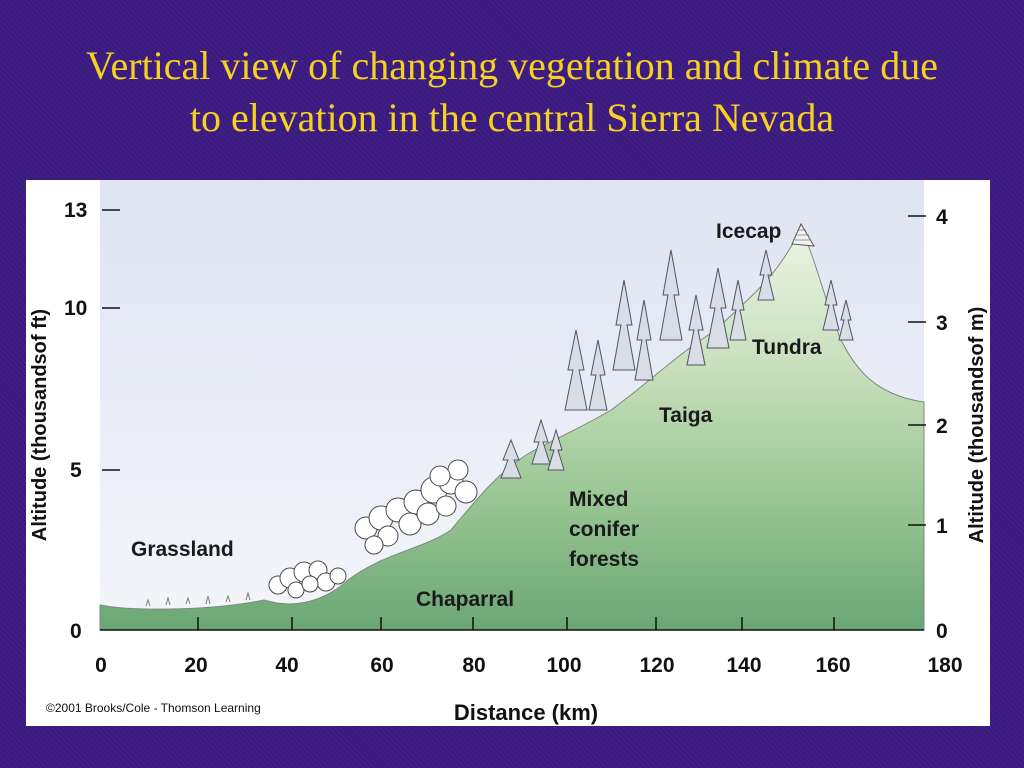 The height and width of the screenshot is (768, 1024). What do you see at coordinates (604, 529) in the screenshot?
I see `zone-label-mixed-2: conifer` at bounding box center [604, 529].